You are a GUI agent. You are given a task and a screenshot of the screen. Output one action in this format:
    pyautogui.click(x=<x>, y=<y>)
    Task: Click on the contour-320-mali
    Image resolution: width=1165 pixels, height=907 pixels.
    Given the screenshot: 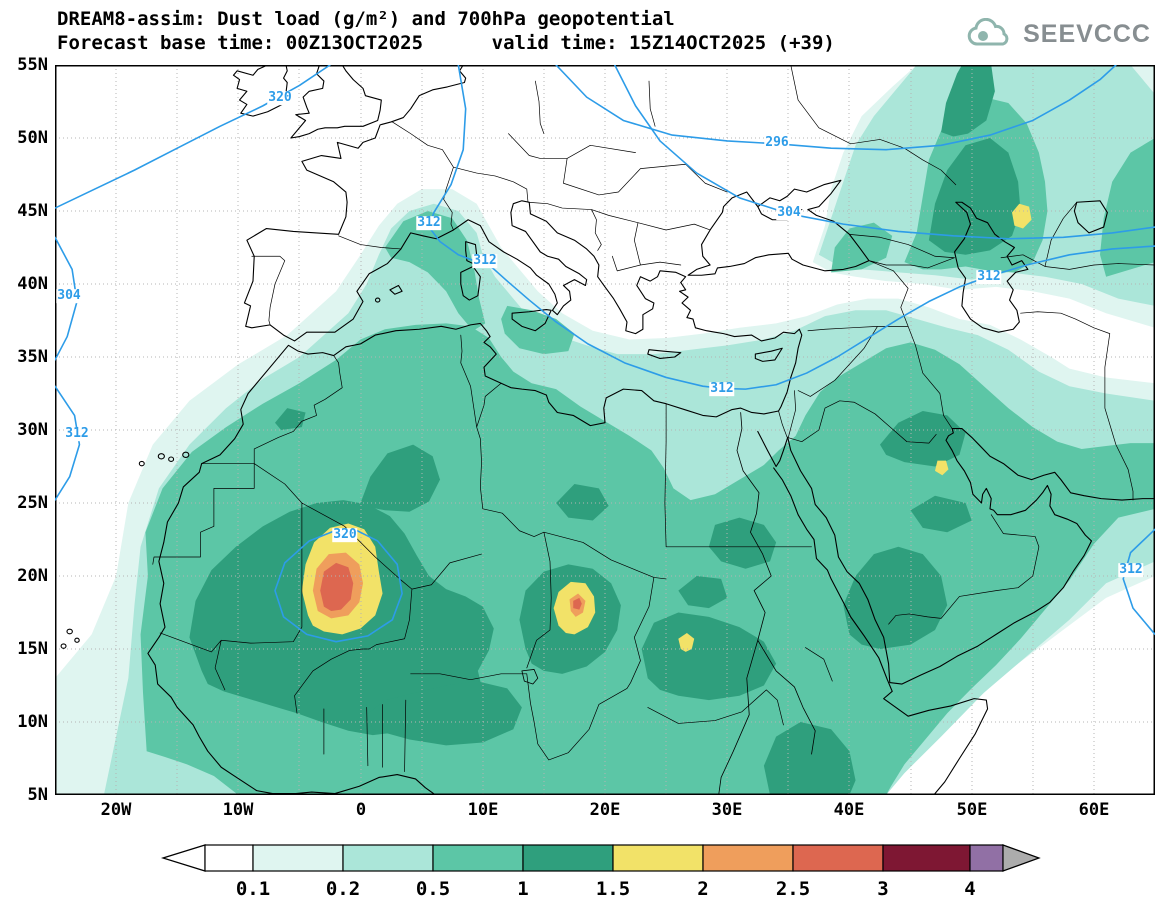 What is the action you would take?
    pyautogui.click(x=338, y=585)
    